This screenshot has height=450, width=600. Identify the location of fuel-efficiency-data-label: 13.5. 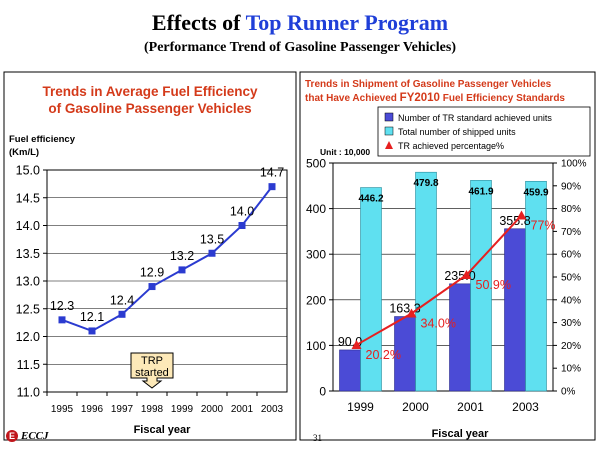
(212, 239).